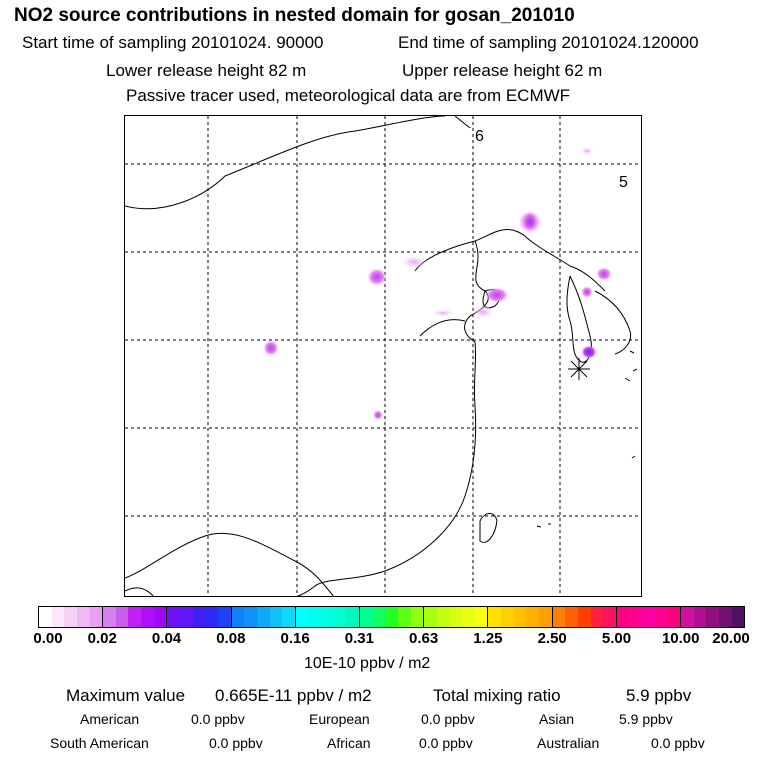 The image size is (768, 768). What do you see at coordinates (616, 638) in the screenshot?
I see `colorbar-tick-label: 5.00` at bounding box center [616, 638].